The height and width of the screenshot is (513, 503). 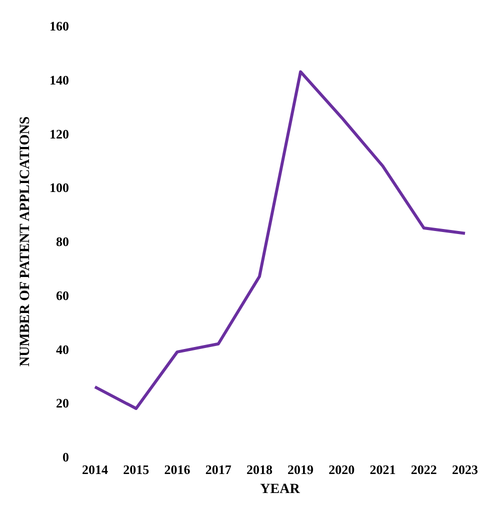 What do you see at coordinates (62, 403) in the screenshot?
I see `y-tick-label: 20` at bounding box center [62, 403].